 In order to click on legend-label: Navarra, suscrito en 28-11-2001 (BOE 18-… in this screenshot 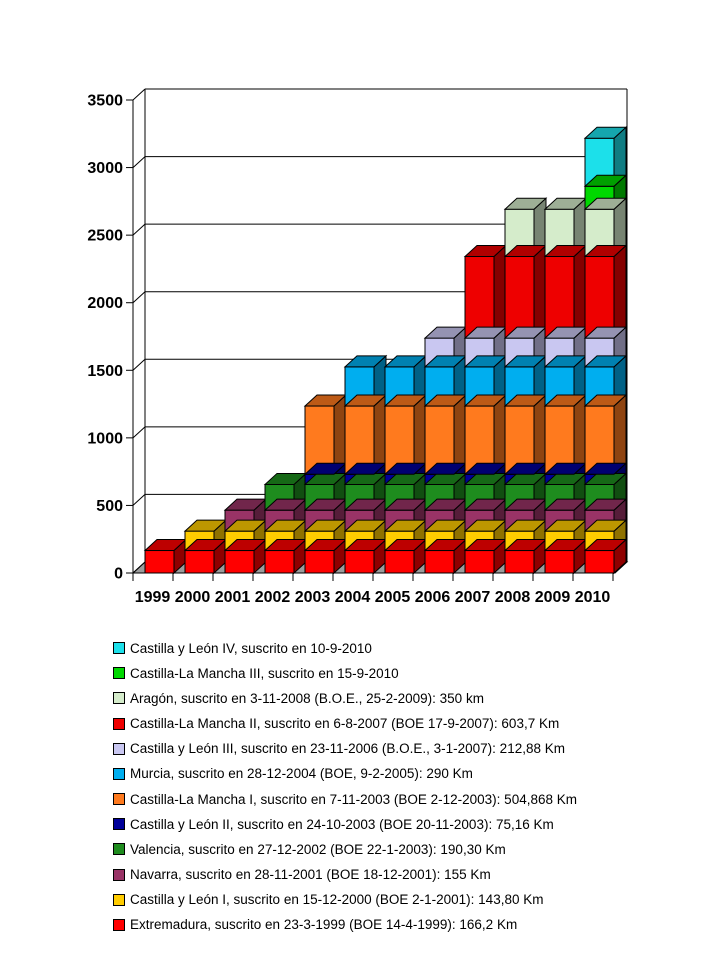, I will do `click(310, 875)`.